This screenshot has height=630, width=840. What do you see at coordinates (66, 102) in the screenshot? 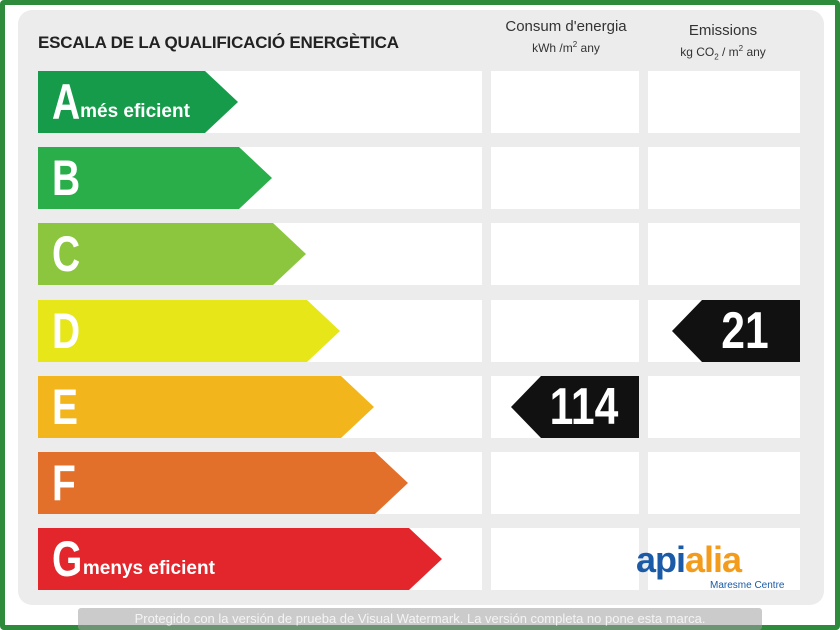
I see `rating-letter: A` at bounding box center [66, 102].